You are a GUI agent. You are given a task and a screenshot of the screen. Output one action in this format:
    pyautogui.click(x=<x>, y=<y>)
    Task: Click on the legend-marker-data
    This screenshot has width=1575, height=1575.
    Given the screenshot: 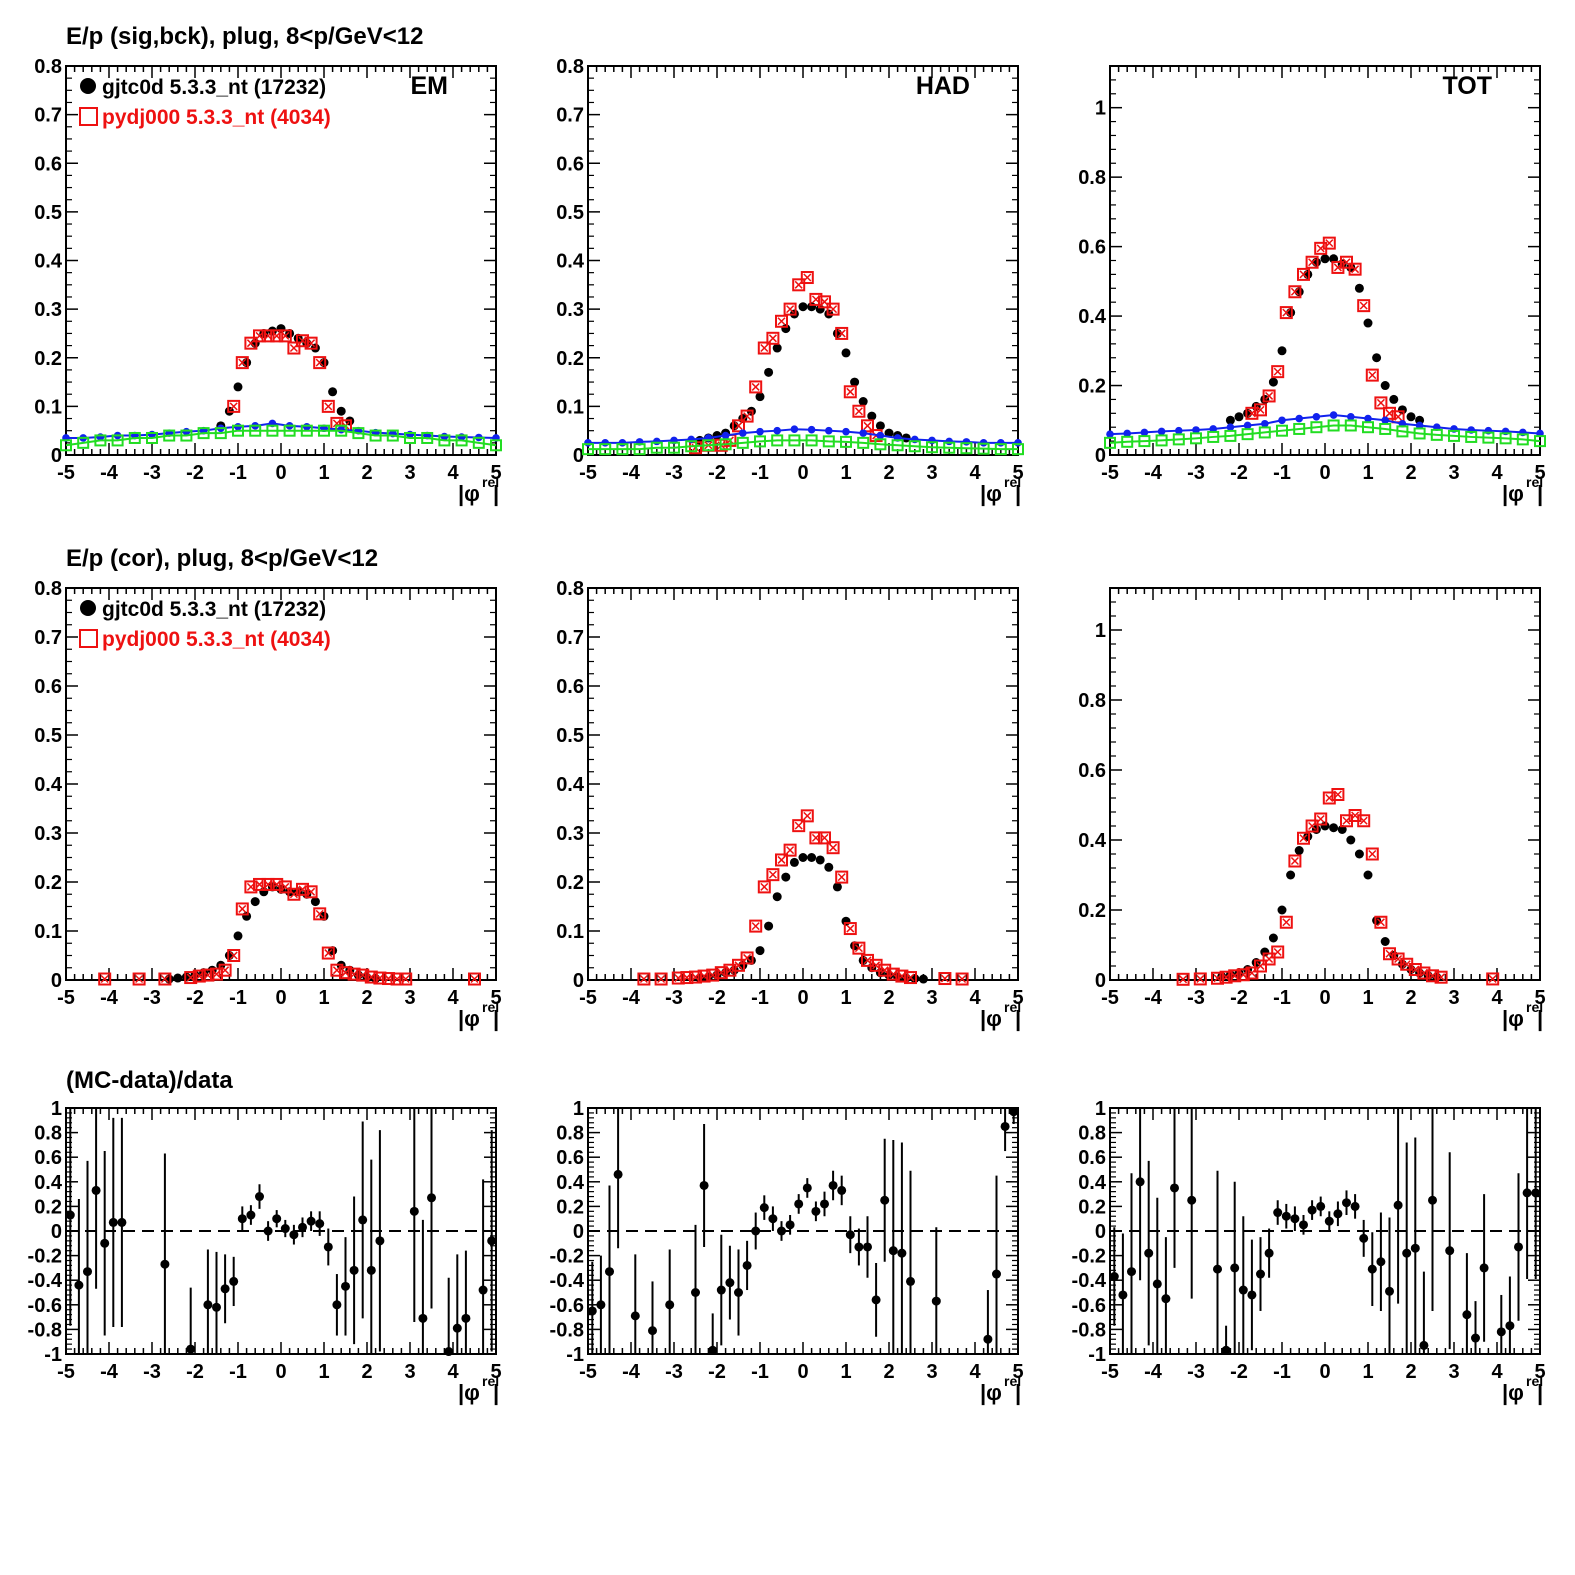 What is the action you would take?
    pyautogui.click(x=88, y=608)
    